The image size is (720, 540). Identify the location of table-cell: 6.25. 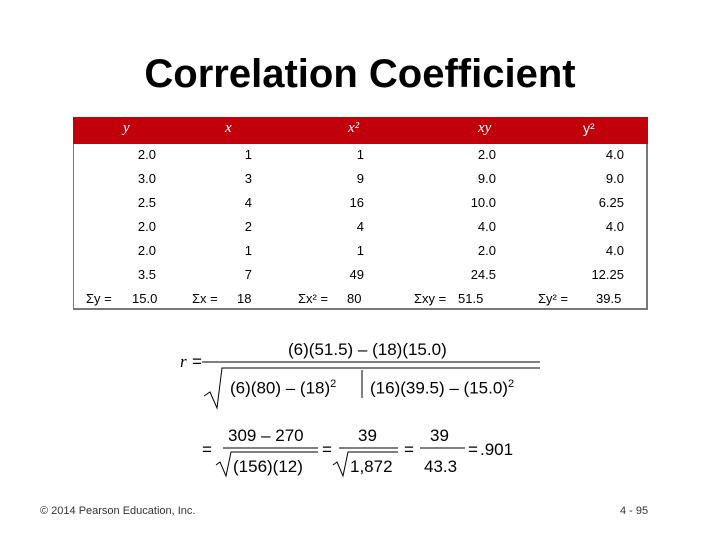
(611, 202).